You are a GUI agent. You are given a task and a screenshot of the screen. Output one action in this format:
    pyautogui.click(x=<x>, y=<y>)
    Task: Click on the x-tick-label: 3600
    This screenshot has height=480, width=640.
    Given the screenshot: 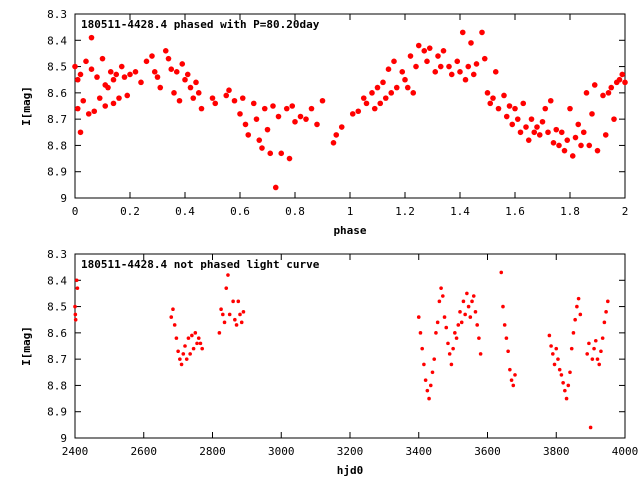 What is the action you would take?
    pyautogui.click(x=487, y=451)
    